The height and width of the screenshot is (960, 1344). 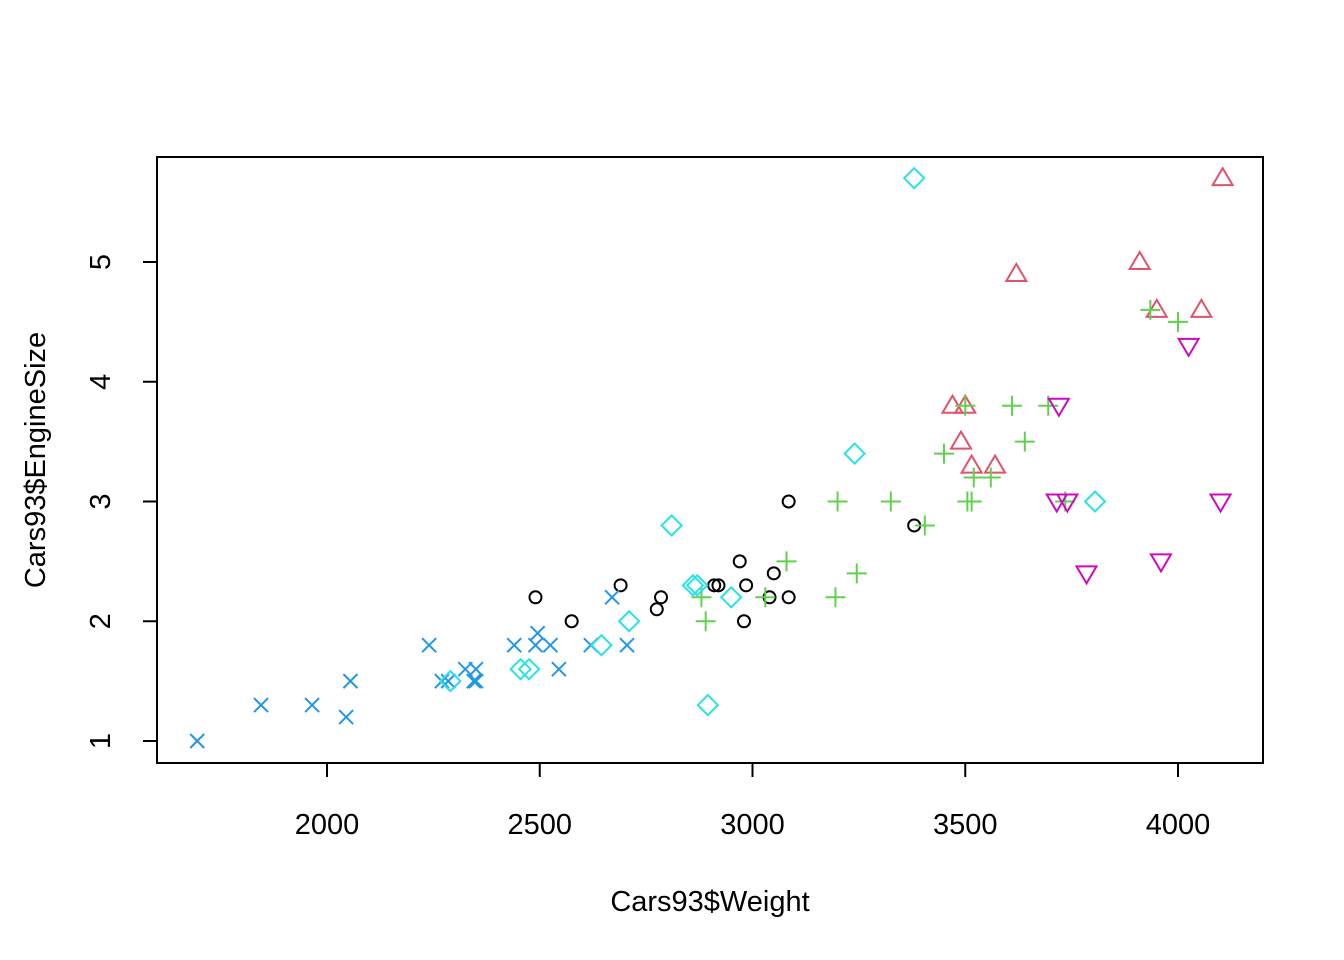 I want to click on y-axis: 1 2 3 4 5, so click(x=121, y=501).